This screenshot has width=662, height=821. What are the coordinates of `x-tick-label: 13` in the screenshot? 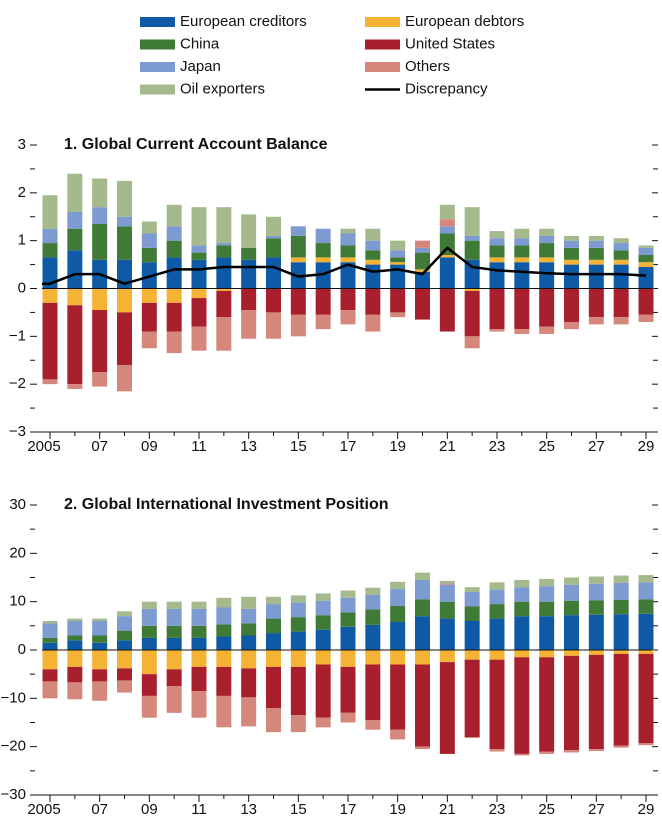 It's located at (248, 446).